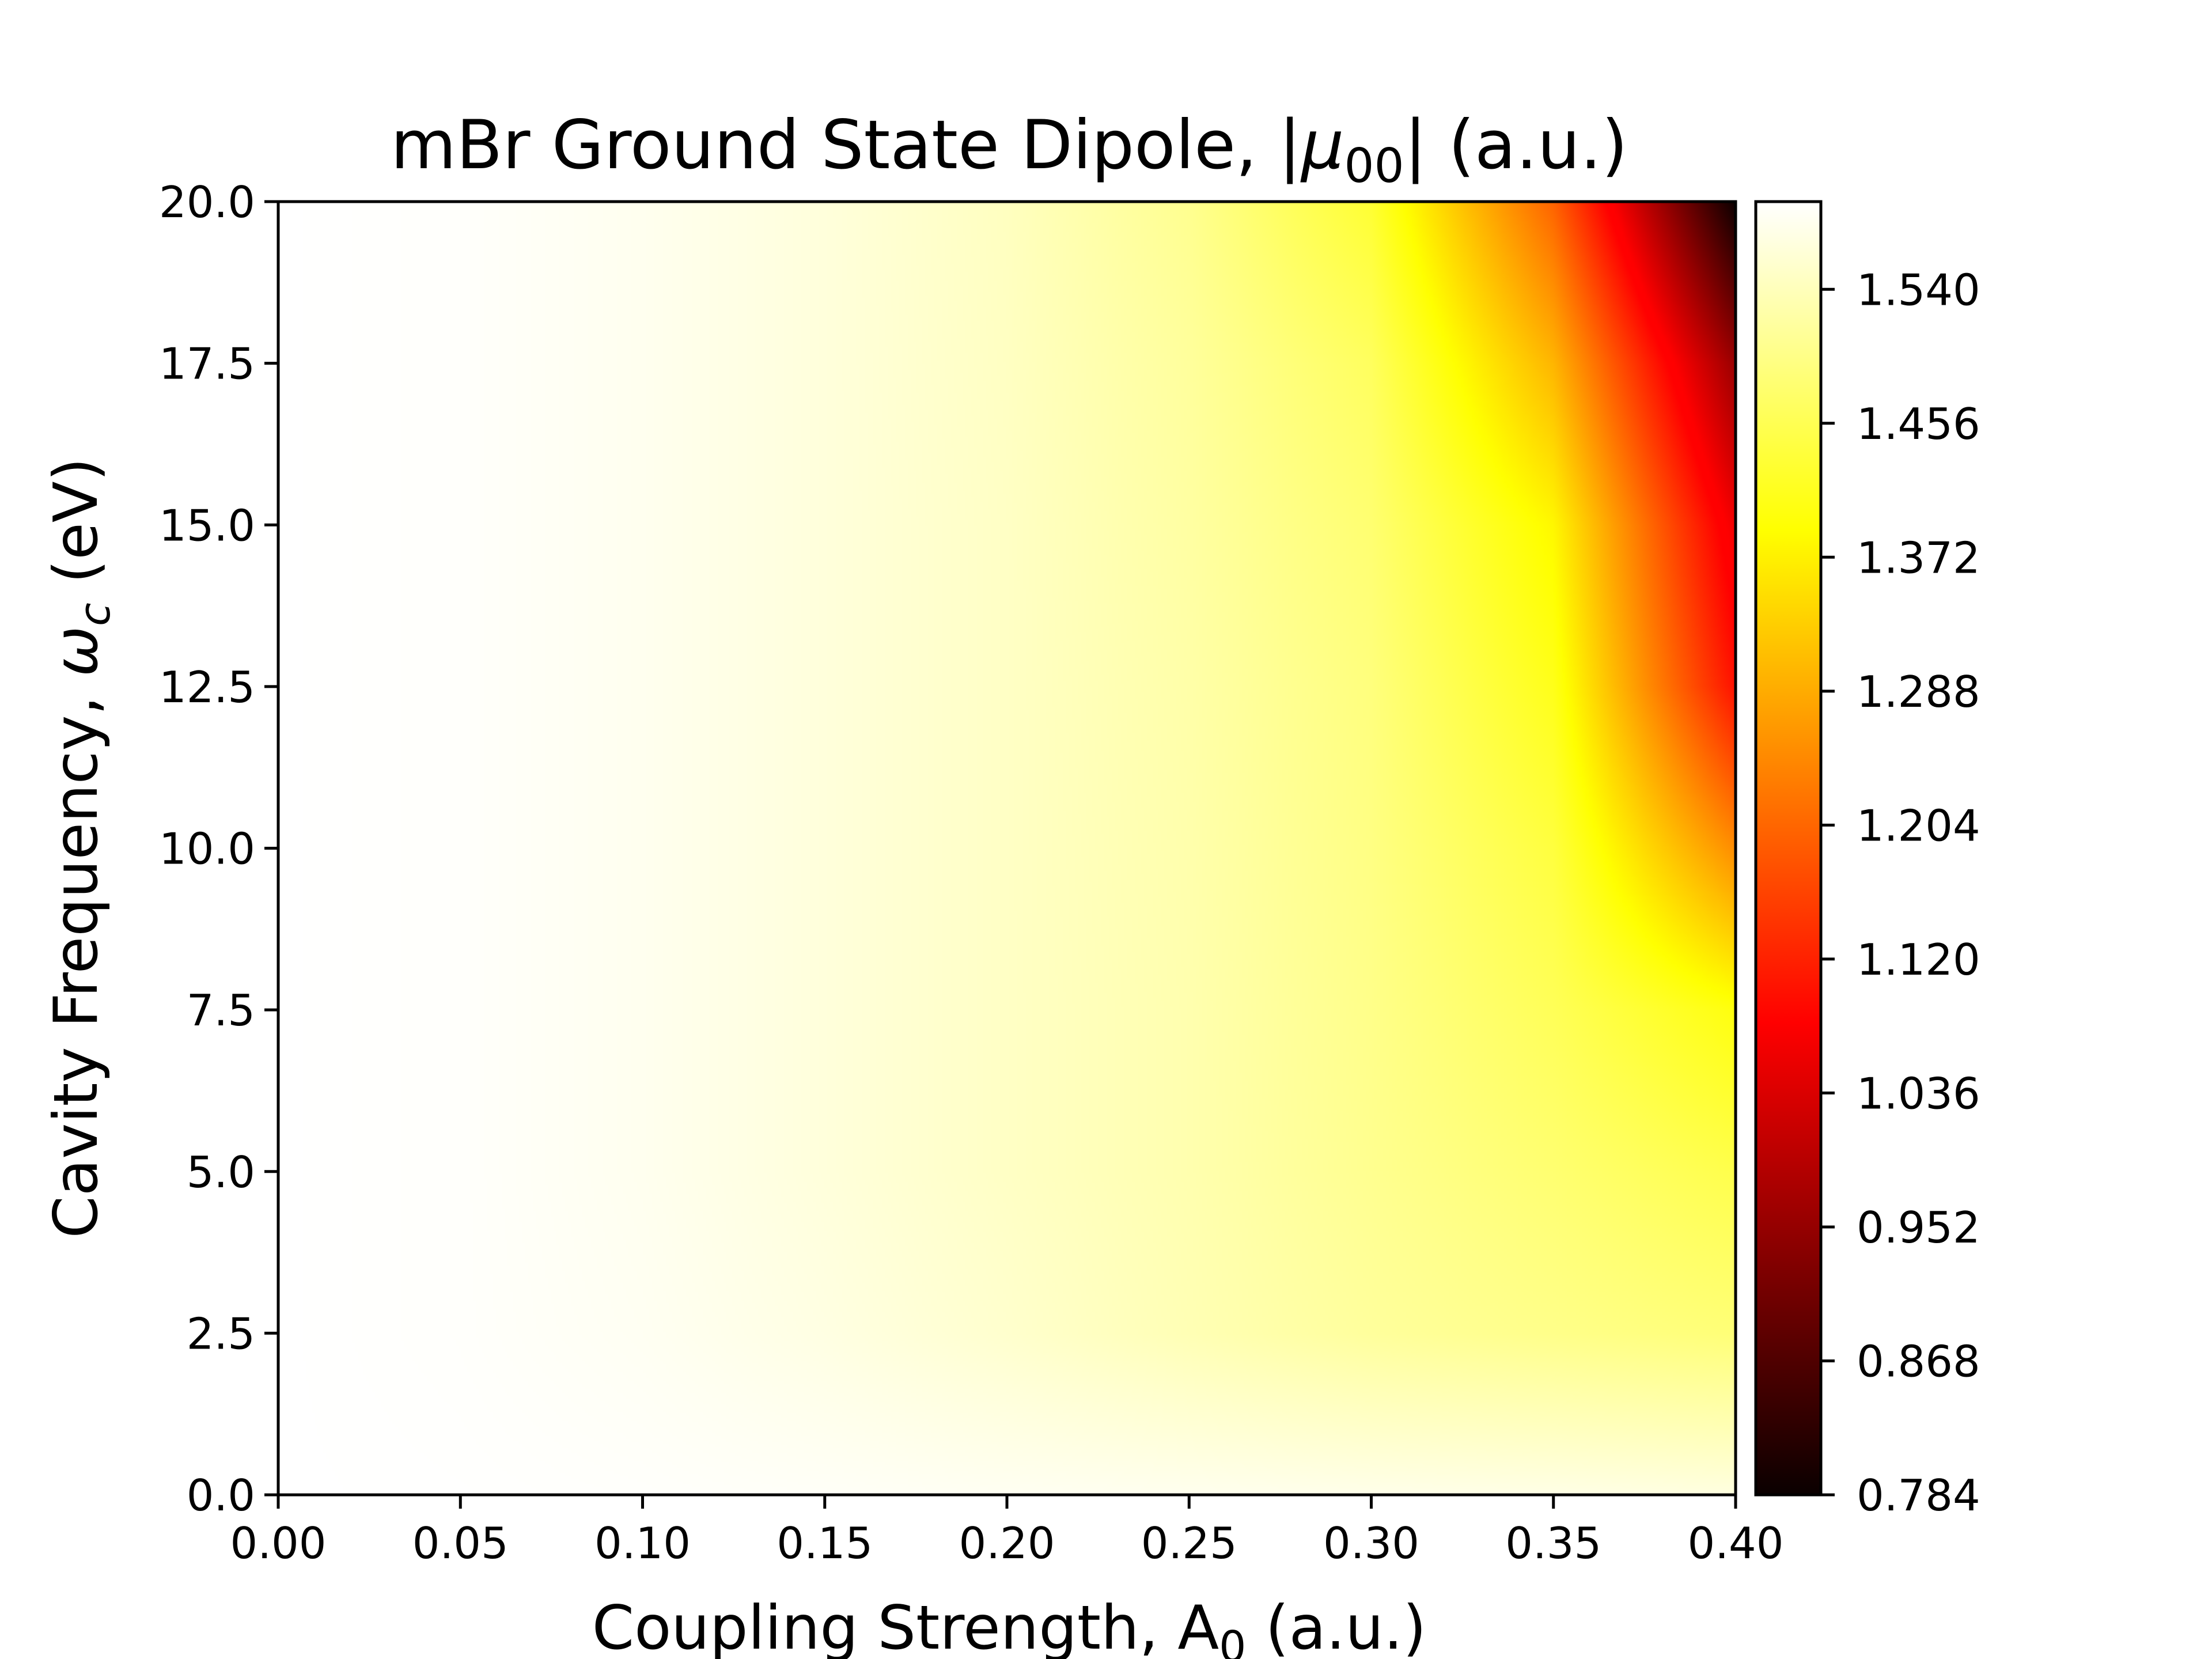 The image size is (2212, 1659). Describe the element at coordinates (1918, 289) in the screenshot. I see `colorbar-tick-label: 1.540` at that location.